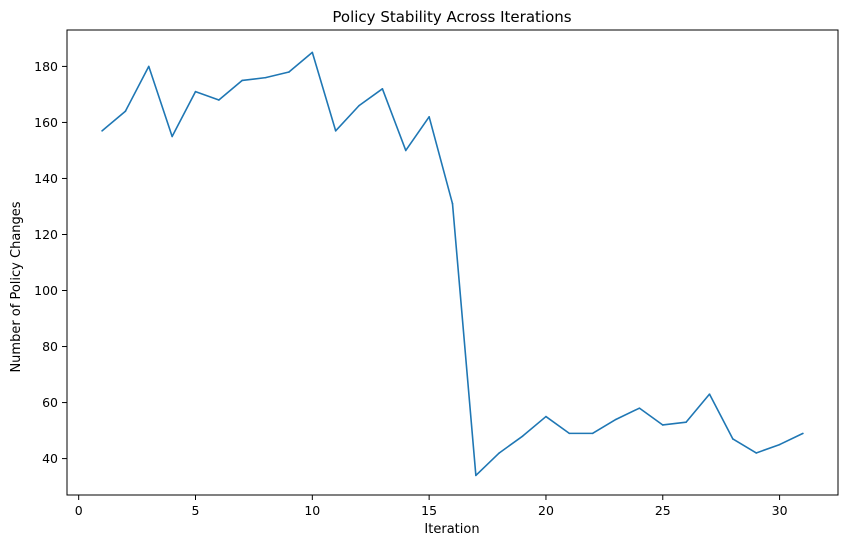 Image resolution: width=850 pixels, height=545 pixels. What do you see at coordinates (46, 234) in the screenshot?
I see `y-tick-label: 120` at bounding box center [46, 234].